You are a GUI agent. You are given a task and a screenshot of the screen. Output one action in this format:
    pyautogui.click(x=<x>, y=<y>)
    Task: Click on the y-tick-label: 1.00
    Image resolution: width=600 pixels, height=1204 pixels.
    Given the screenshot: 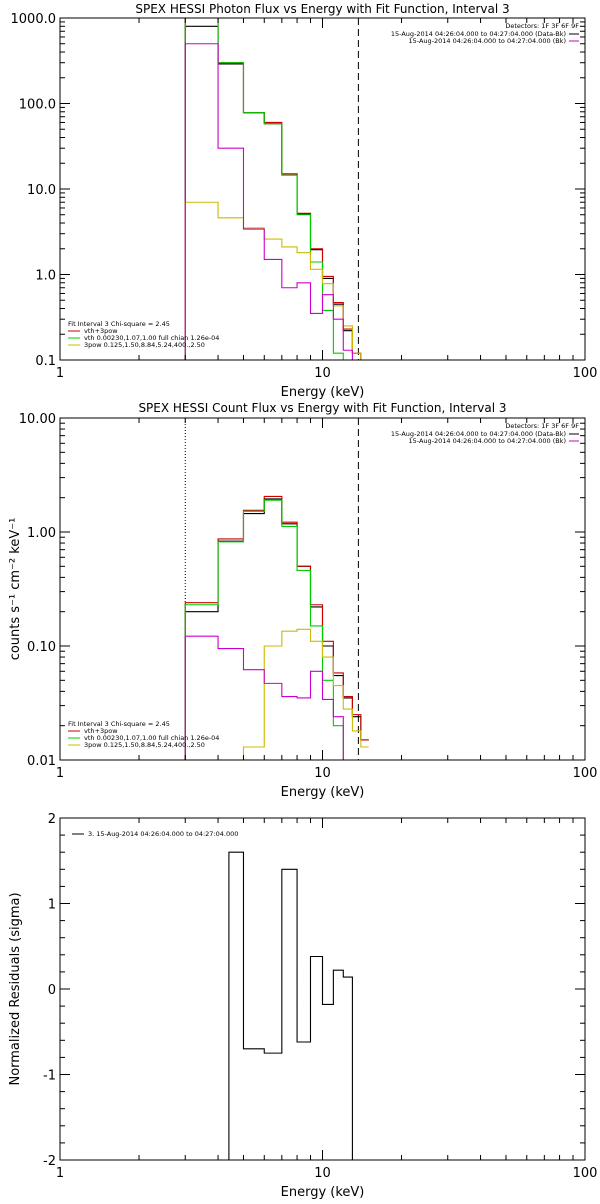 What is the action you would take?
    pyautogui.click(x=41, y=533)
    